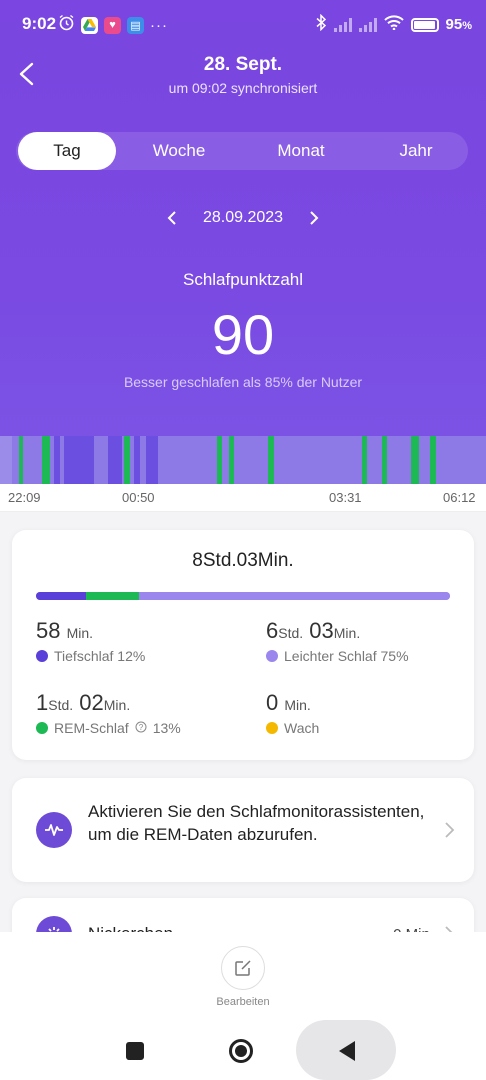  Describe the element at coordinates (342, 24) in the screenshot. I see `signal-icon` at that location.